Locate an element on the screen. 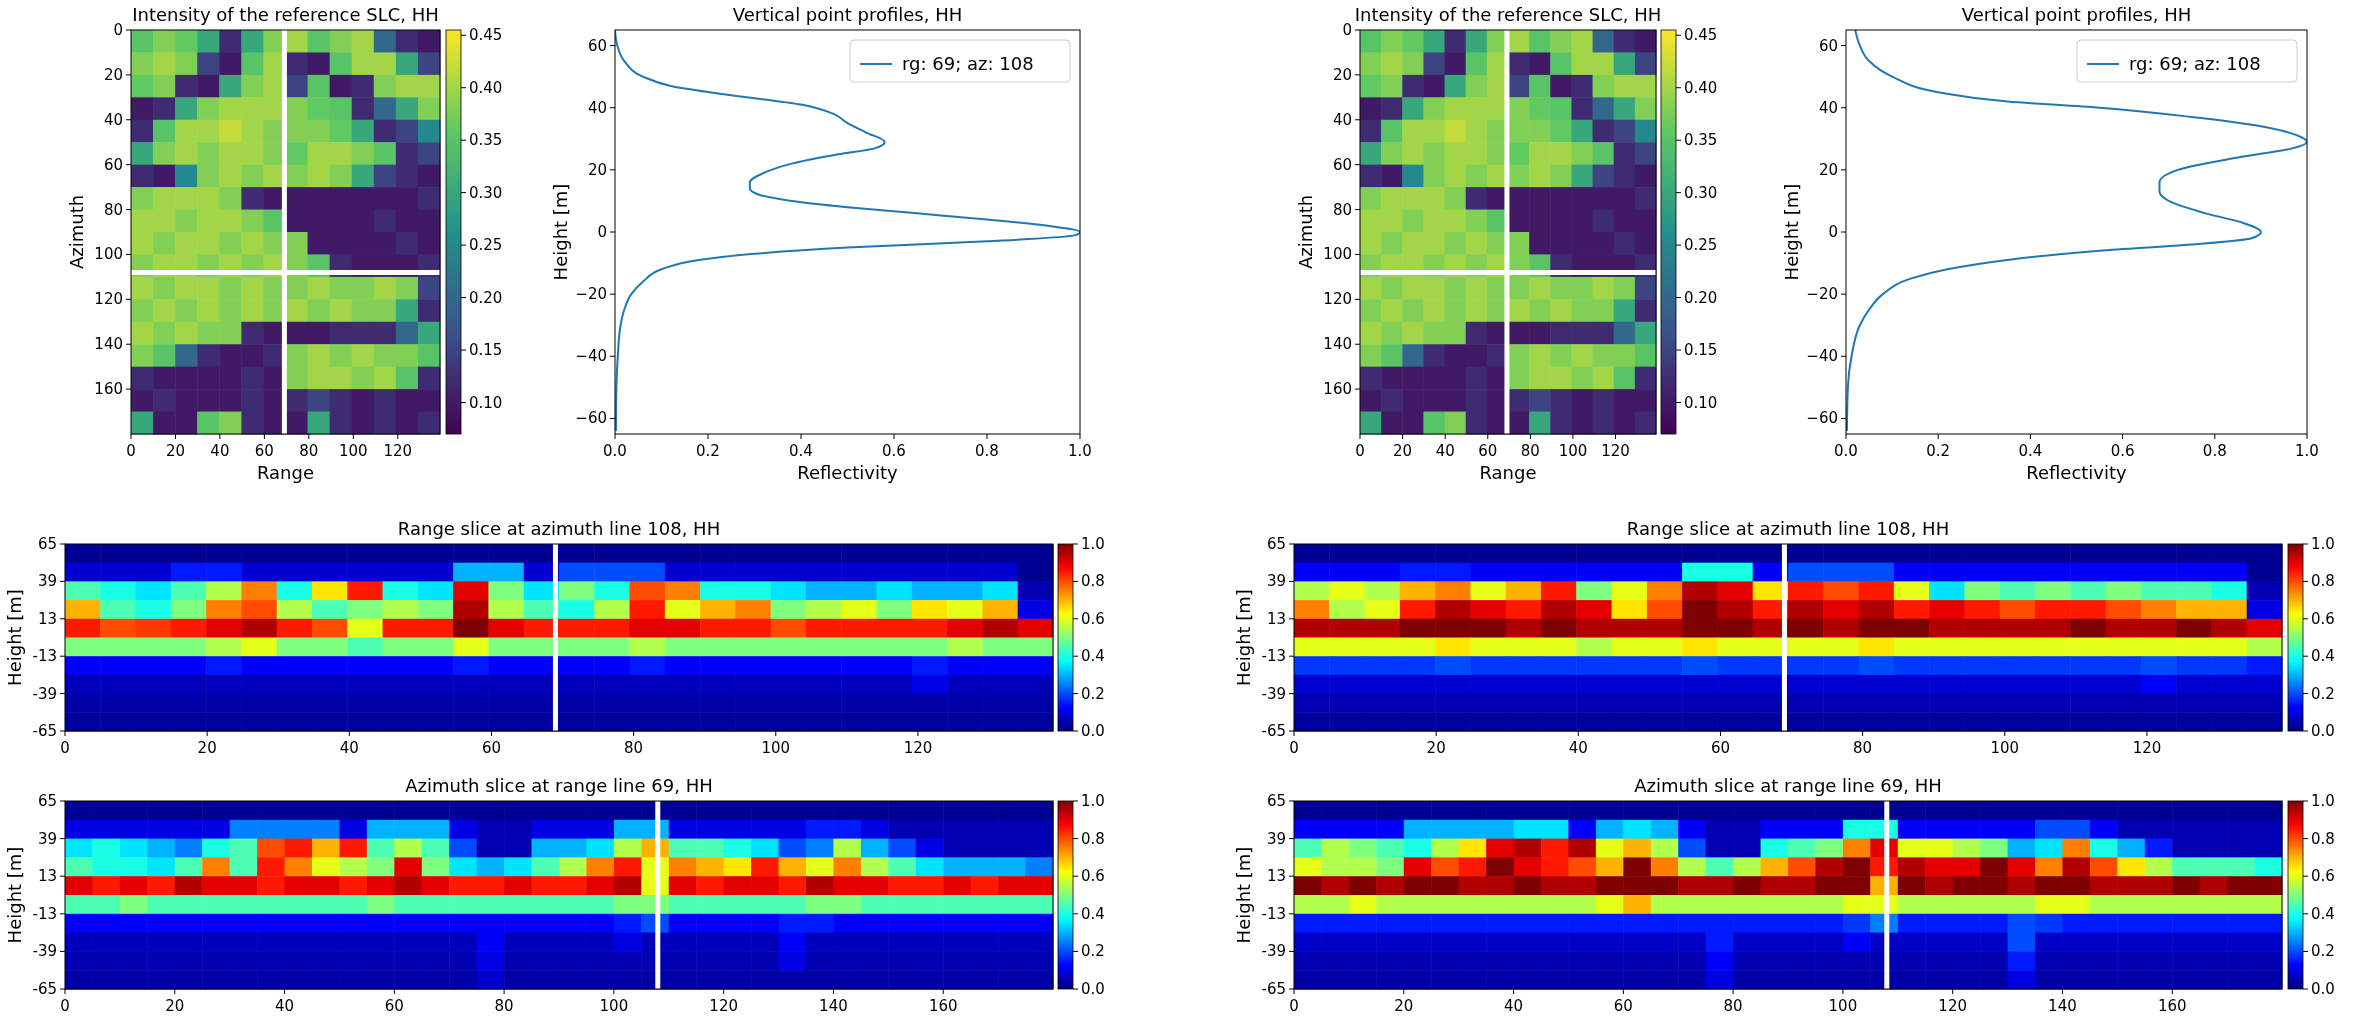 The height and width of the screenshot is (1023, 2364). color-bar-label: 0.10 is located at coordinates (486, 402).